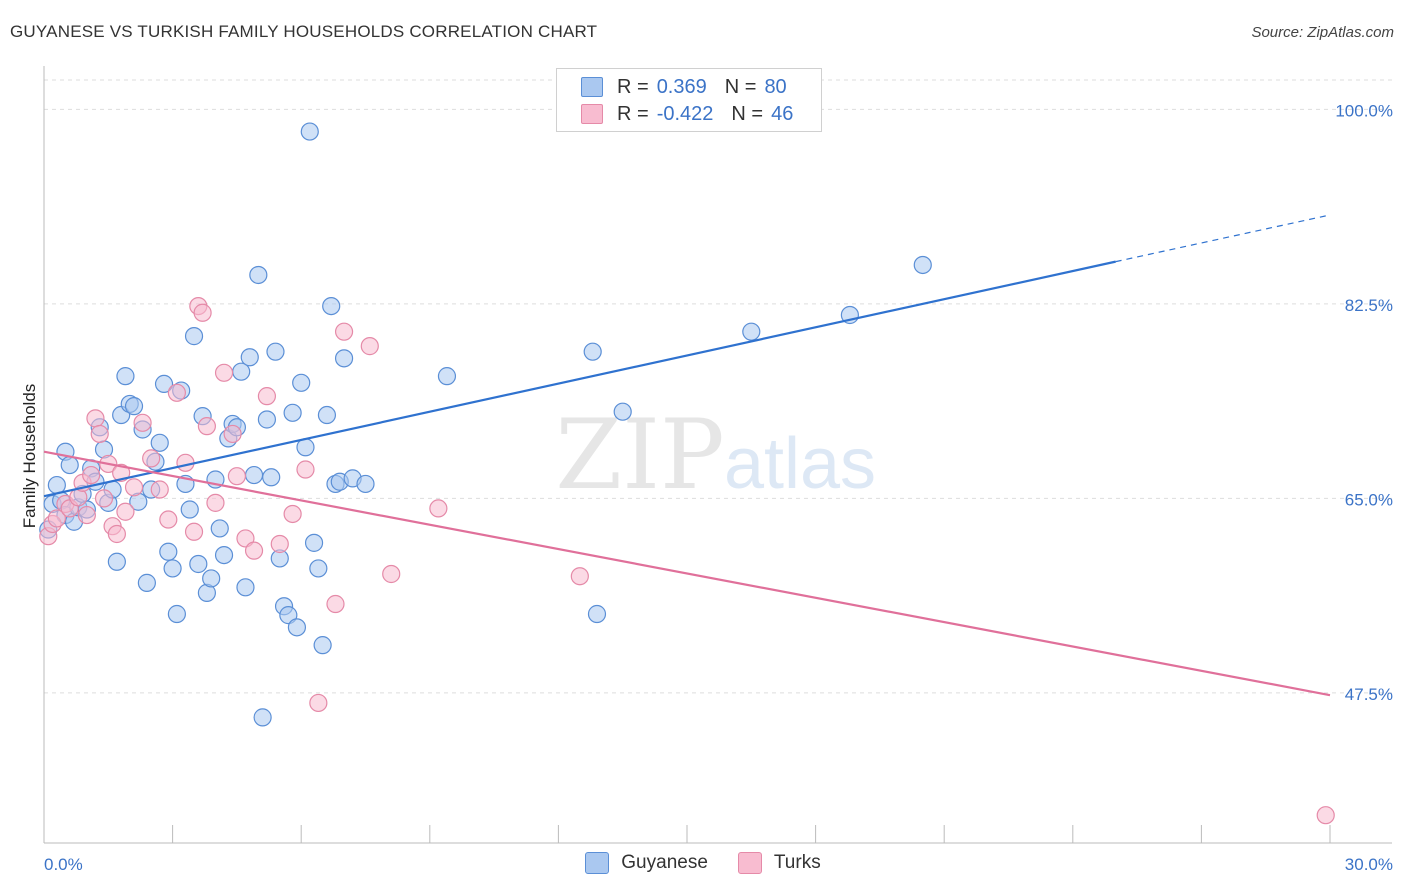 Image resolution: width=1406 pixels, height=892 pixels. Describe the element at coordinates (639, 455) in the screenshot. I see `watermark-zip: ZIP` at that location.